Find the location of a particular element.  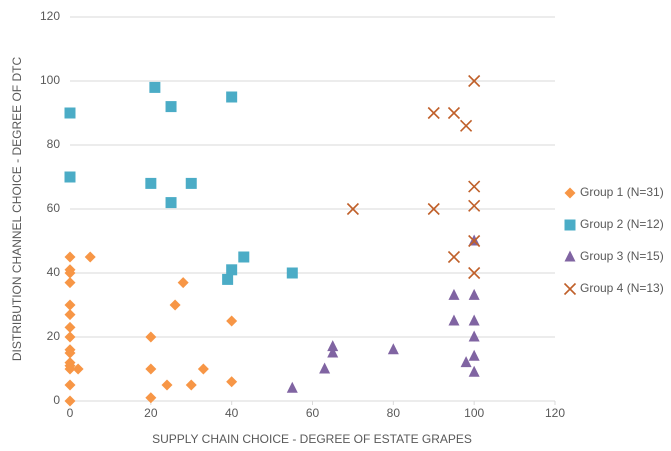

x-tick-label: 40 is located at coordinates (232, 413).